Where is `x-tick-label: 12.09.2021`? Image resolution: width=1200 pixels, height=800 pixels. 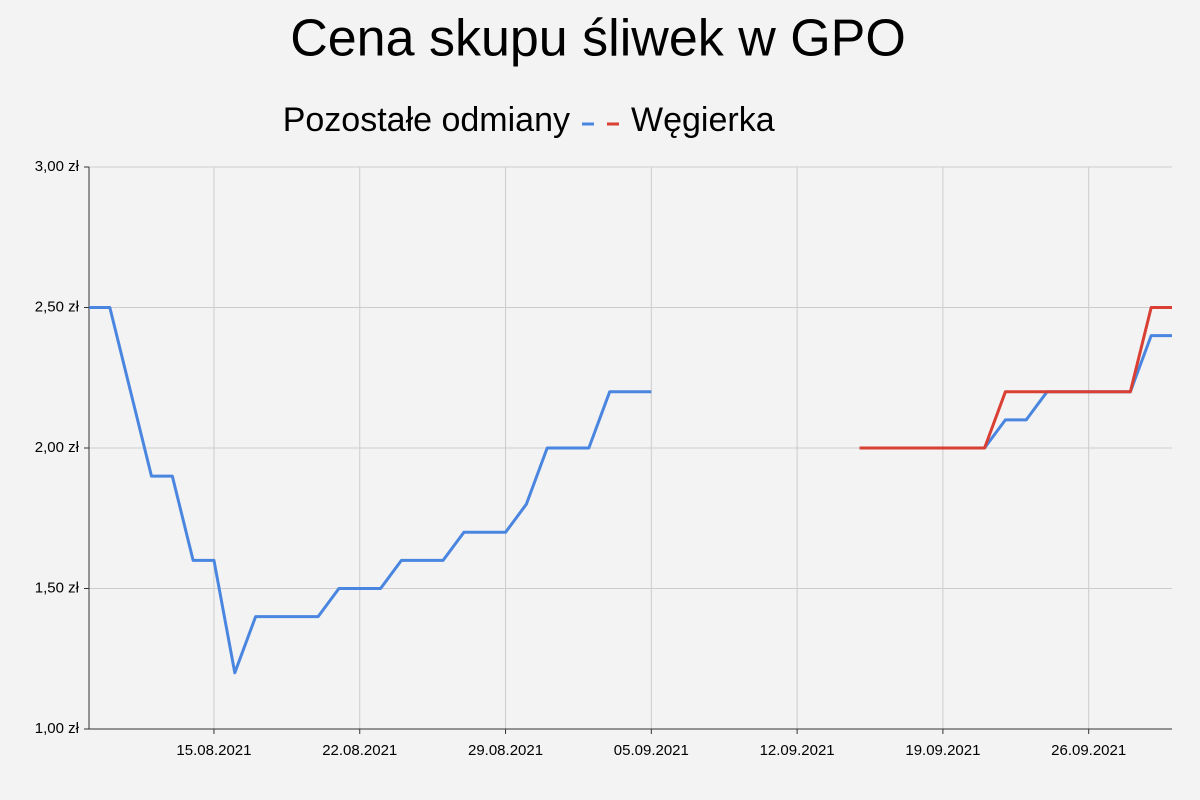
x-tick-label: 12.09.2021 is located at coordinates (797, 750).